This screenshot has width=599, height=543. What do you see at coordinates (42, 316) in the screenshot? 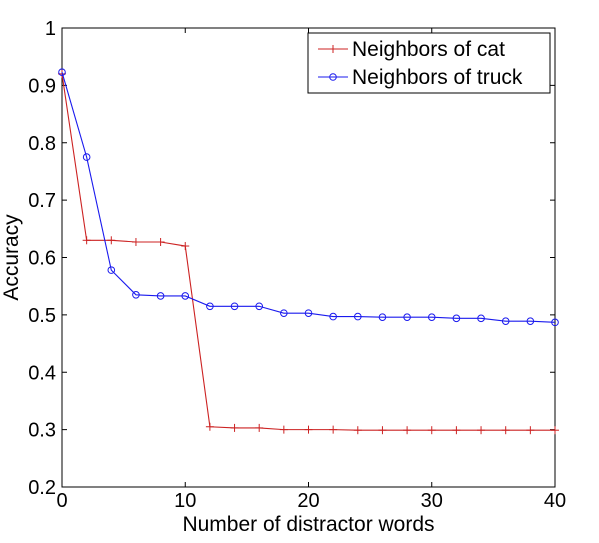
I see `y-tick-label: 0.5` at bounding box center [42, 316].